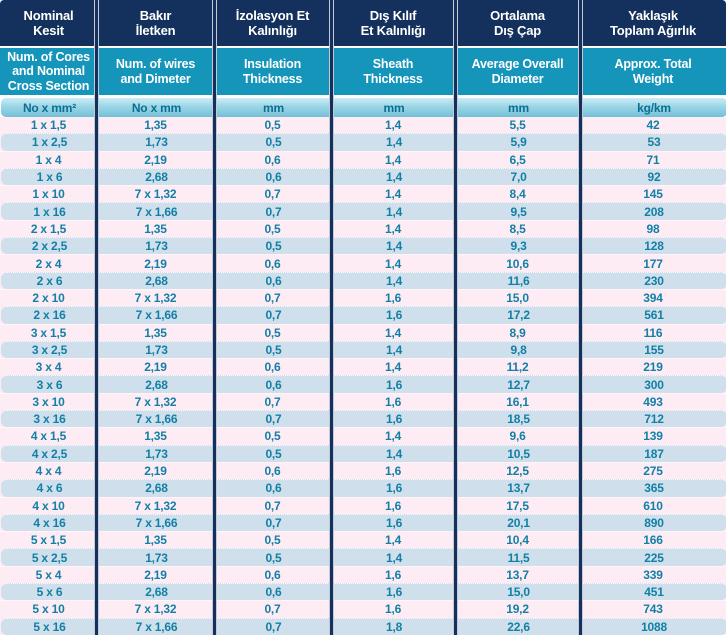 The image size is (726, 635). I want to click on cell-nominal-cross-section: 1 x 4, so click(48, 159).